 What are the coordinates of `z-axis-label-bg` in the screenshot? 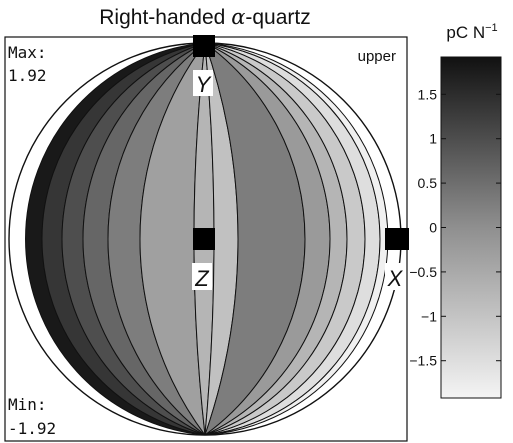 It's located at (202, 276).